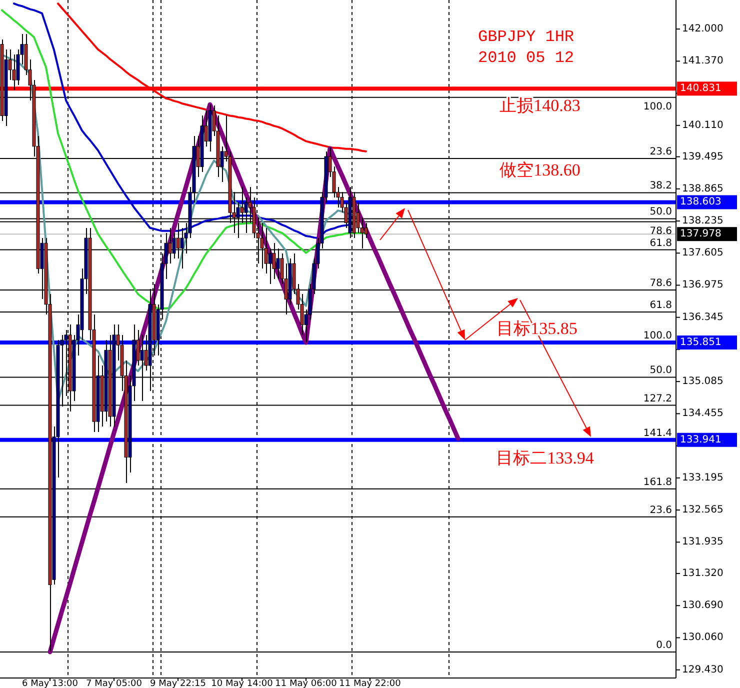 The width and height of the screenshot is (740, 688). I want to click on y-tick-label: 141.370, so click(703, 61).